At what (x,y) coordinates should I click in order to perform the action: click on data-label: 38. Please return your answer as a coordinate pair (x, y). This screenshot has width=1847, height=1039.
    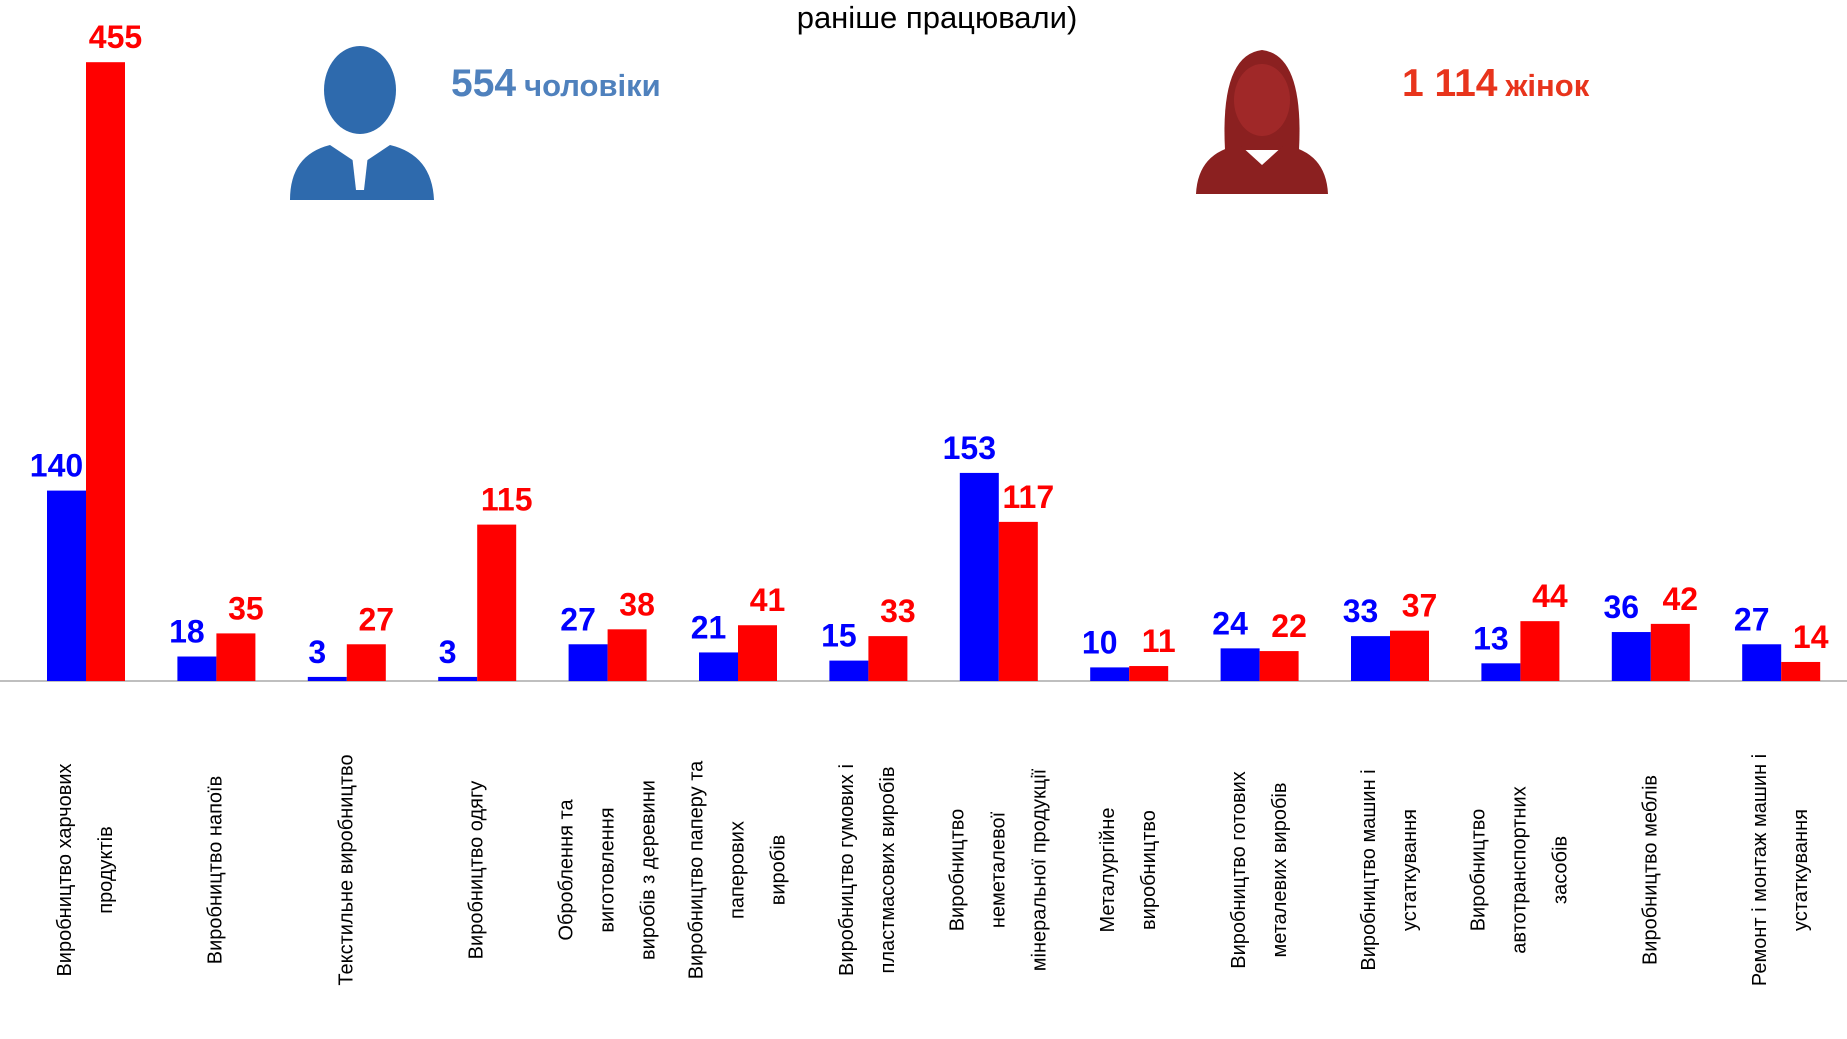
    Looking at the image, I should click on (637, 604).